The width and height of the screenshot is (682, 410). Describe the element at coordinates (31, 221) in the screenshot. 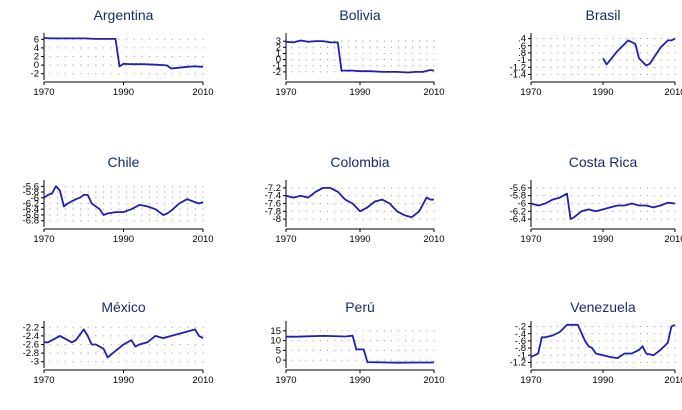

I see `y-tick-label: -6.8` at that location.